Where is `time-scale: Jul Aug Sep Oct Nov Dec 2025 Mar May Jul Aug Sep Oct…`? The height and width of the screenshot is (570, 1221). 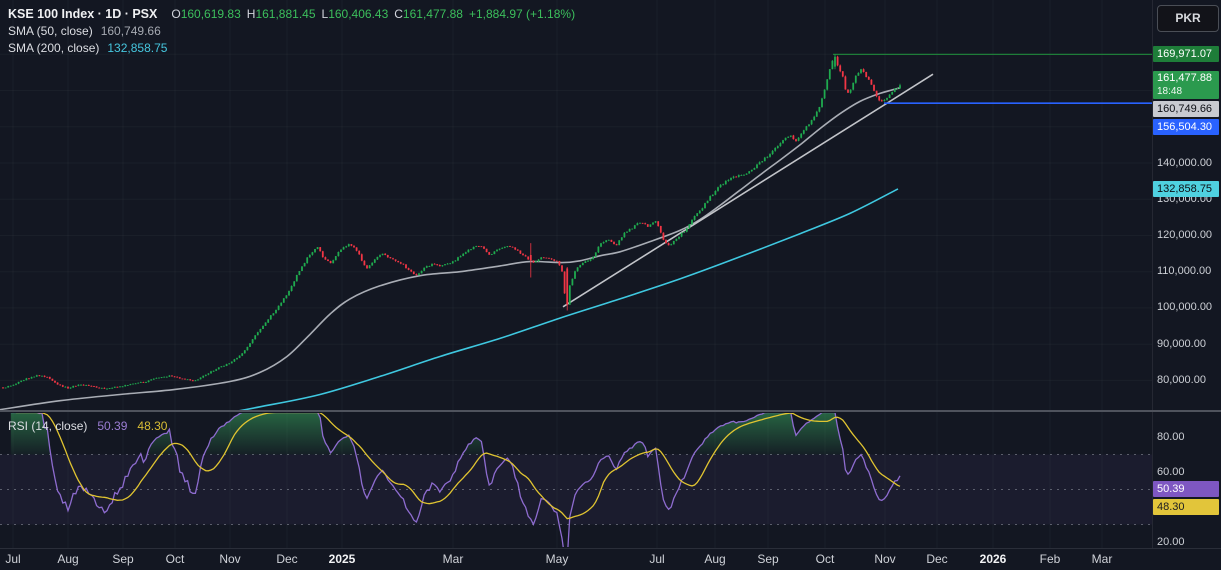 time-scale: Jul Aug Sep Oct Nov Dec 2025 Mar May Jul Aug Sep Oct… is located at coordinates (610, 559).